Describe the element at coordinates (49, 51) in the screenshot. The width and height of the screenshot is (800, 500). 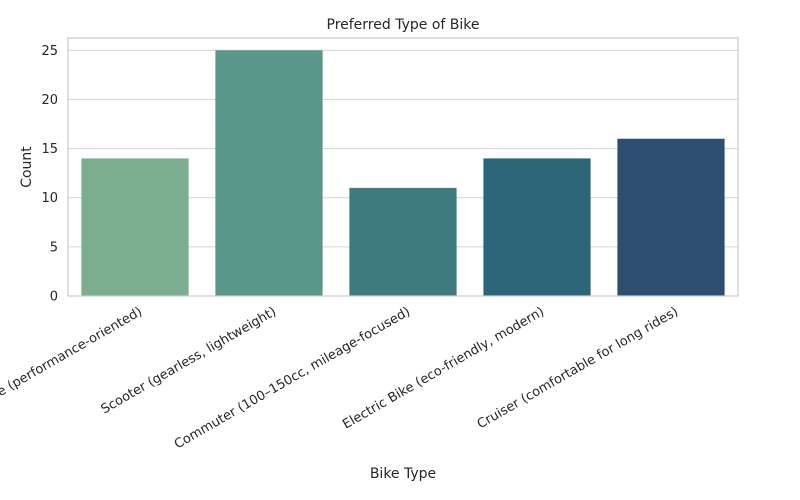
I see `y-tick-label: 25` at that location.